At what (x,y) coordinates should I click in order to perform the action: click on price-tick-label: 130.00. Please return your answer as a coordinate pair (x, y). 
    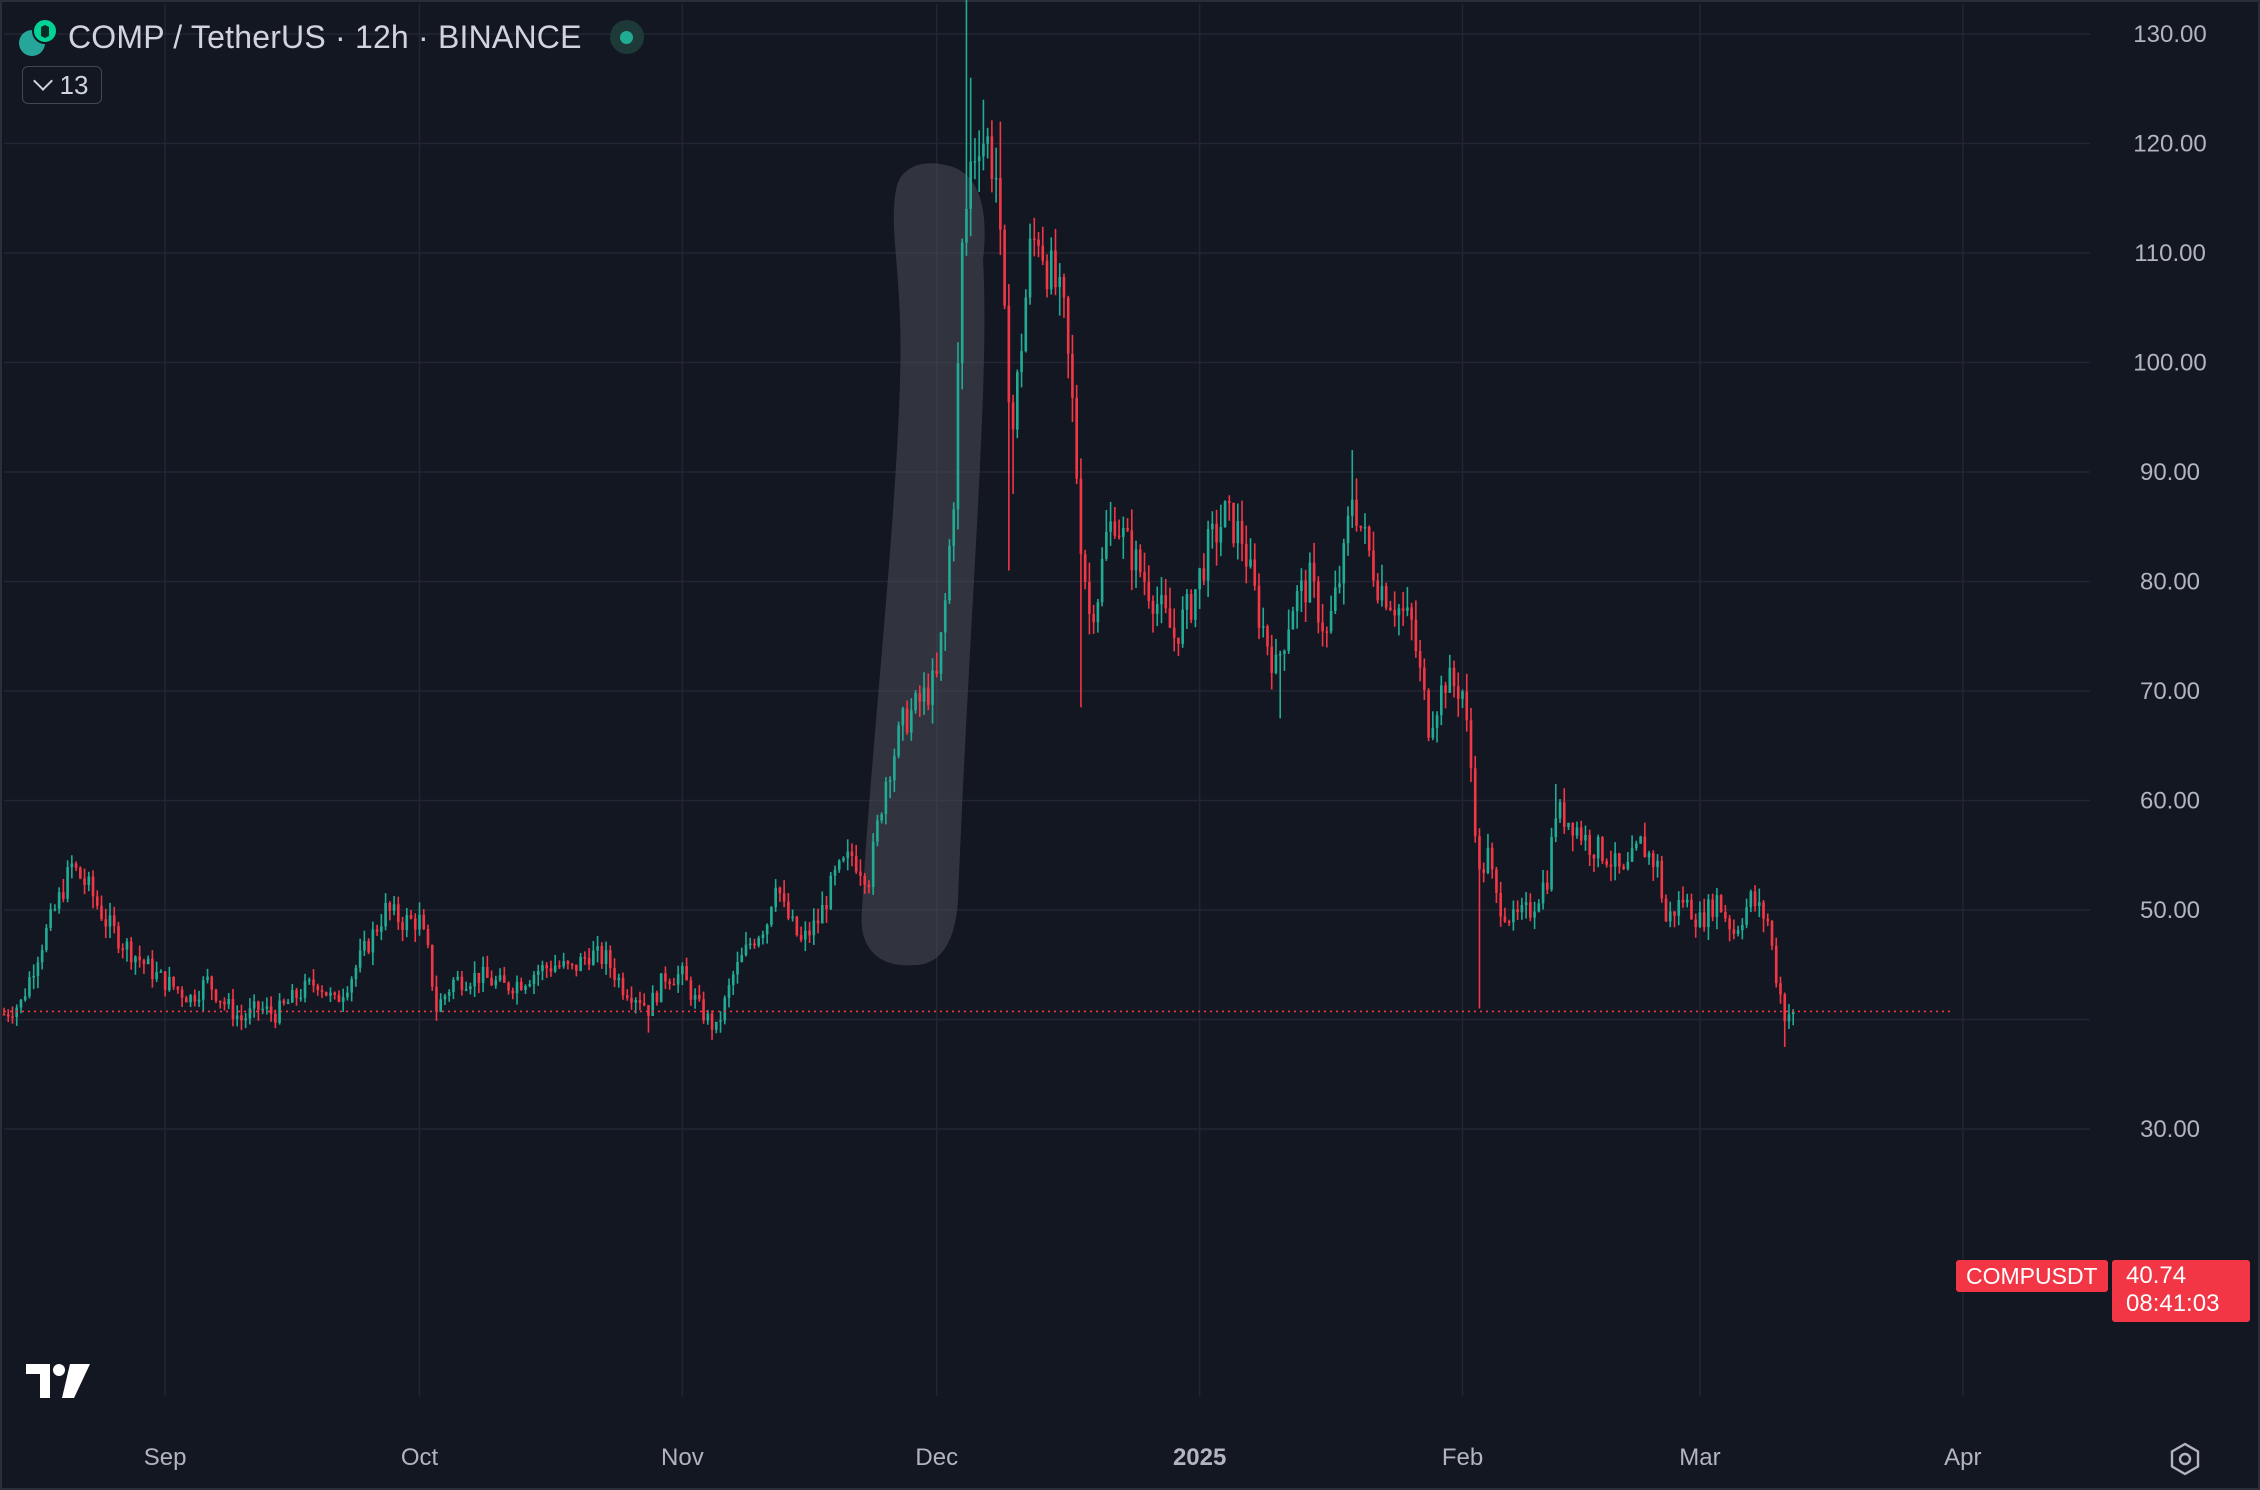
    Looking at the image, I should click on (2169, 34).